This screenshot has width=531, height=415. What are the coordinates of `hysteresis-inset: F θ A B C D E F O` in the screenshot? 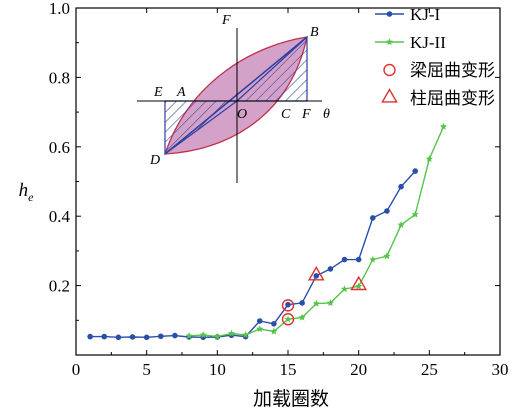 It's located at (233, 98).